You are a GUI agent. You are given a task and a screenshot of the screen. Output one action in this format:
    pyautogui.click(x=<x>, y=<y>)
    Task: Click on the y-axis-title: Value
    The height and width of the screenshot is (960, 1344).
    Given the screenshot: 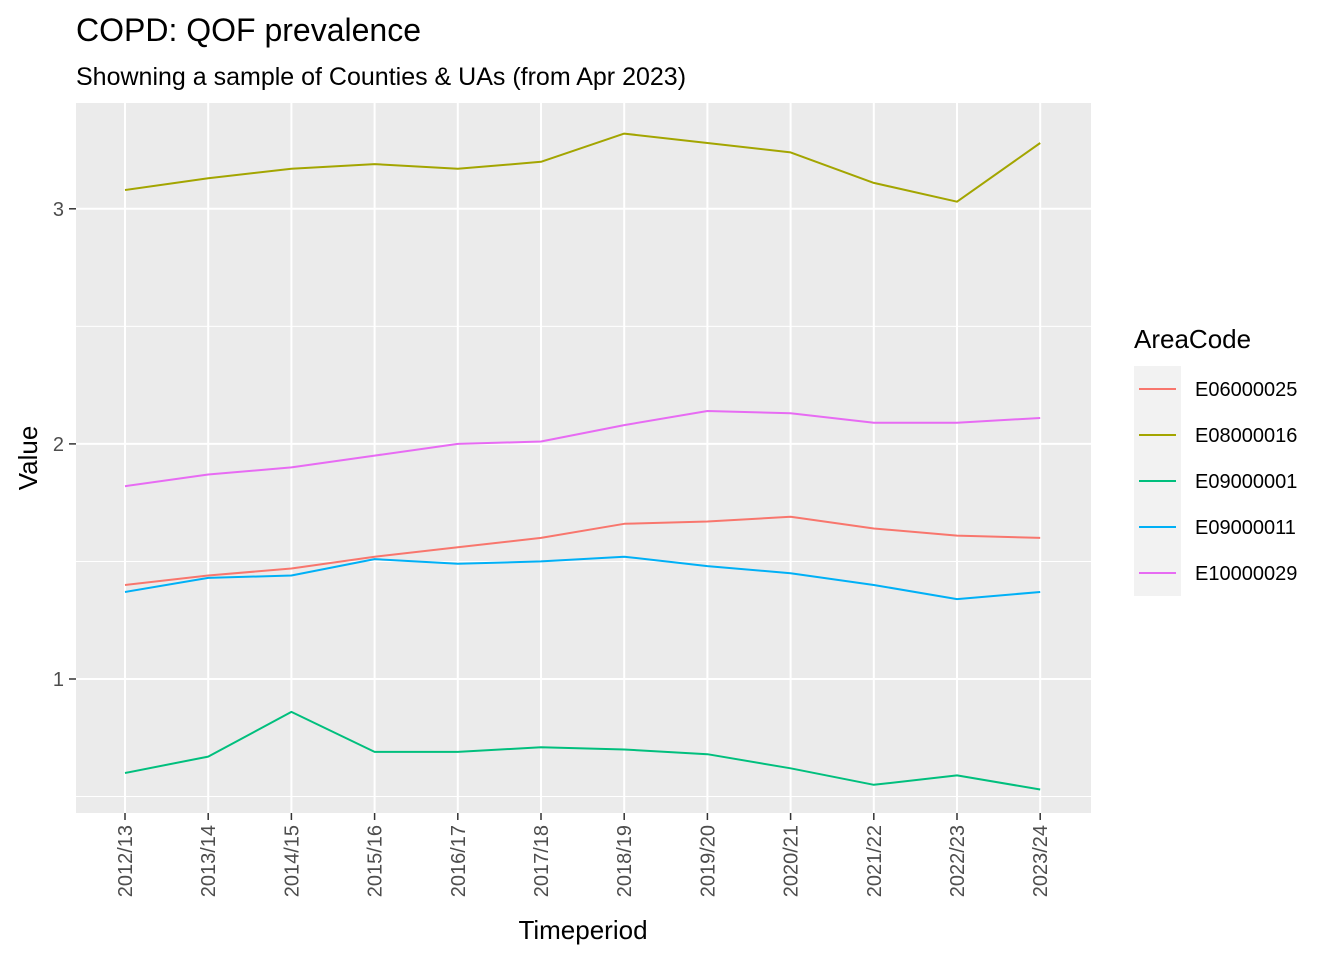 What is the action you would take?
    pyautogui.click(x=28, y=458)
    